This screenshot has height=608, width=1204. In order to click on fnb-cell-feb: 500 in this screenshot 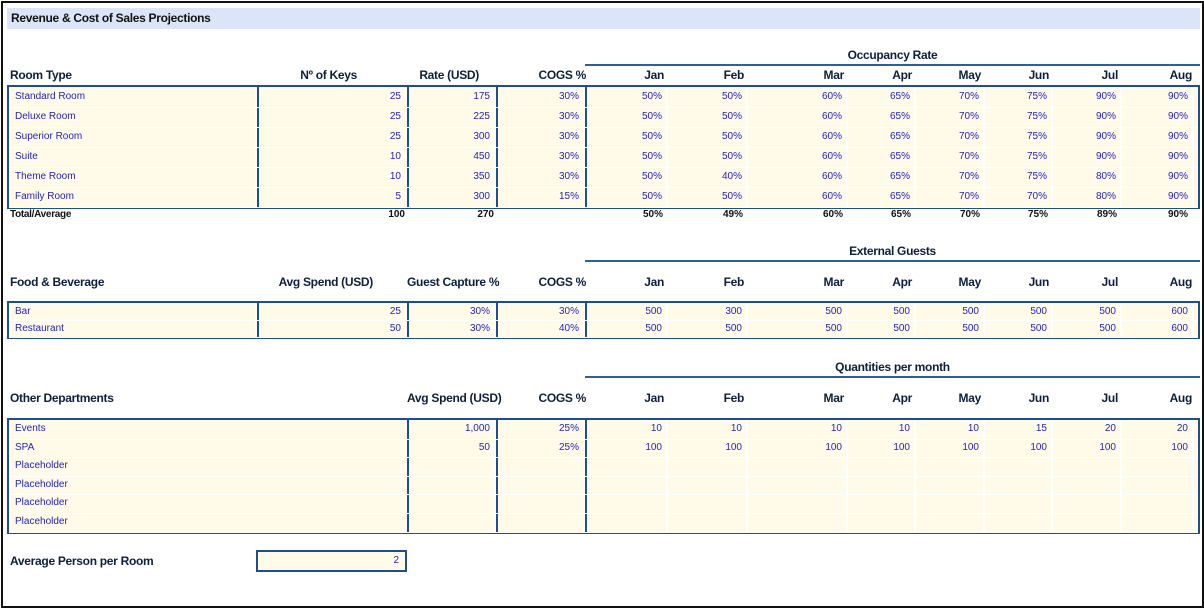, I will do `click(708, 328)`.